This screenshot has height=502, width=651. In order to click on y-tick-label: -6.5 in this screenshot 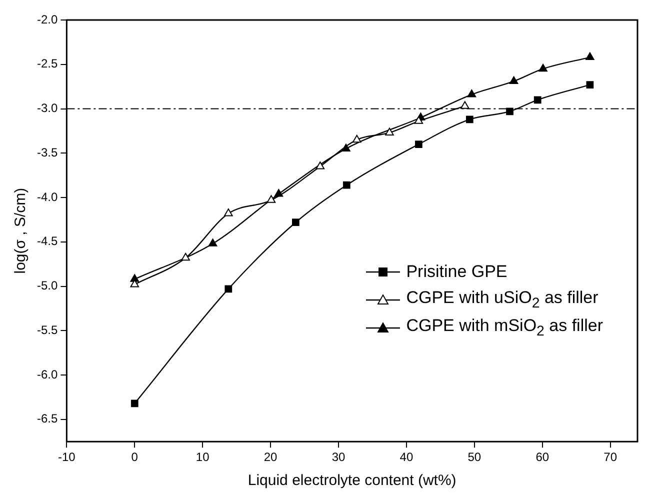, I will do `click(47, 419)`.